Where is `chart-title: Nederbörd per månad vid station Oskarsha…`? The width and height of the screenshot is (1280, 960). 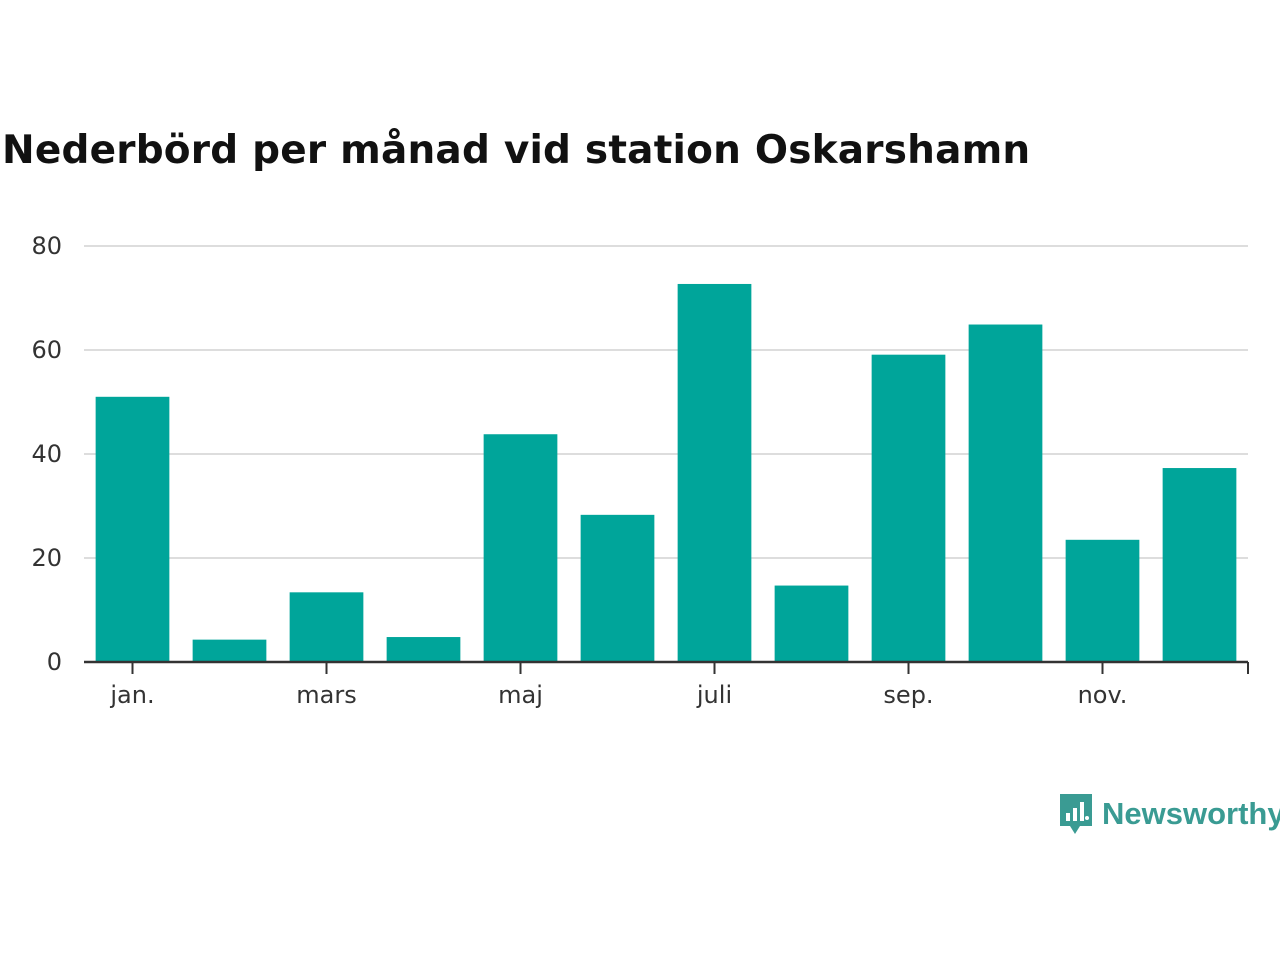 chart-title: Nederbörd per månad vid station Oskarsha… is located at coordinates (516, 150).